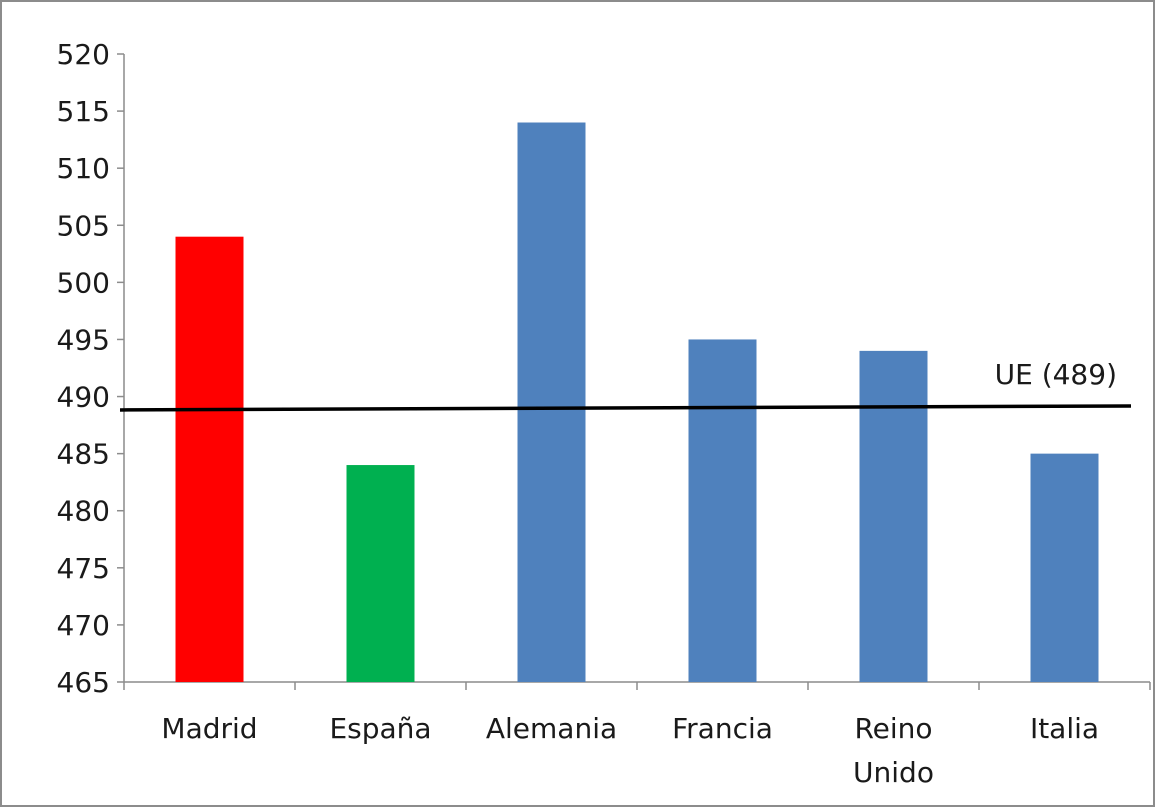 This screenshot has width=1155, height=809. I want to click on bar-alemania, so click(551, 402).